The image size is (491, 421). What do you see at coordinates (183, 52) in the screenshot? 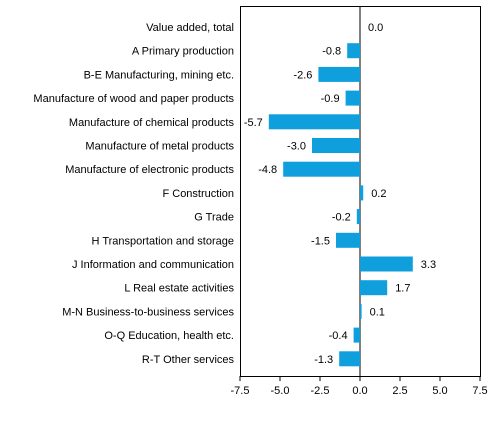
I see `category-label: A Primary production` at bounding box center [183, 52].